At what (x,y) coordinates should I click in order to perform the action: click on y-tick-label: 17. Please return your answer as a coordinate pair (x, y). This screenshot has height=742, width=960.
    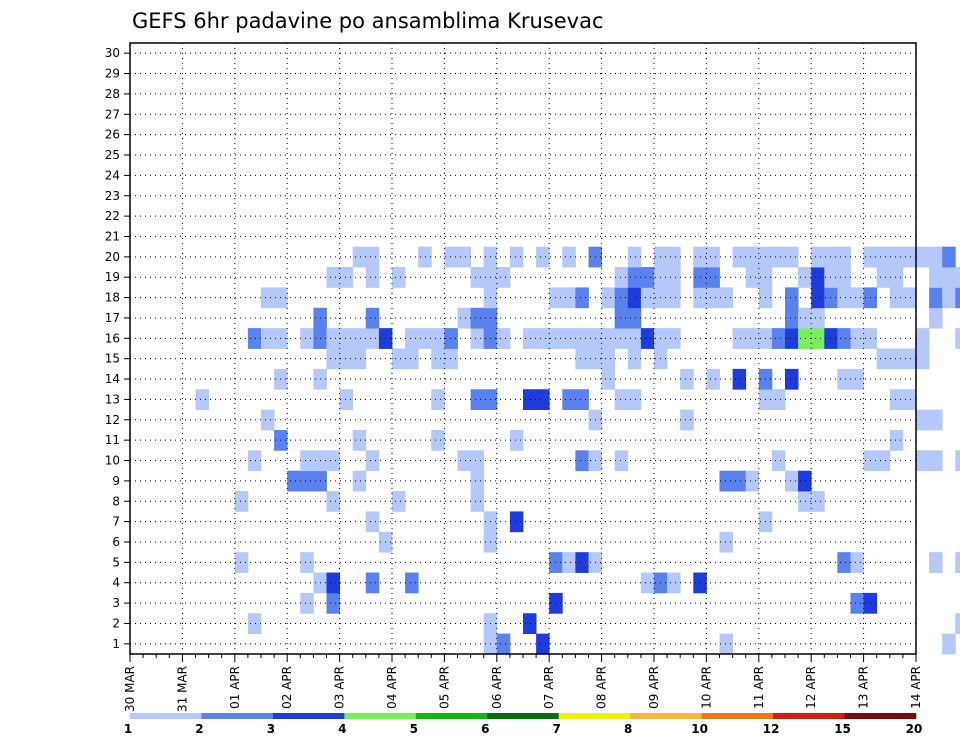
    Looking at the image, I should click on (112, 318).